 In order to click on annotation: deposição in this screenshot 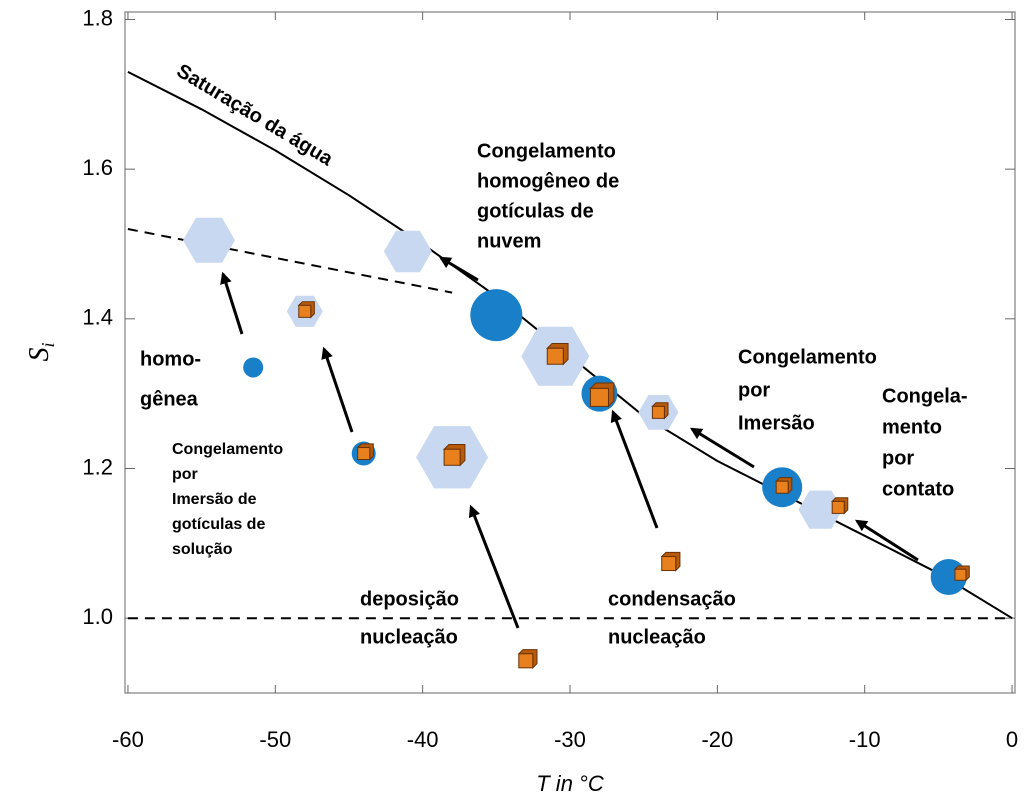, I will do `click(409, 599)`.